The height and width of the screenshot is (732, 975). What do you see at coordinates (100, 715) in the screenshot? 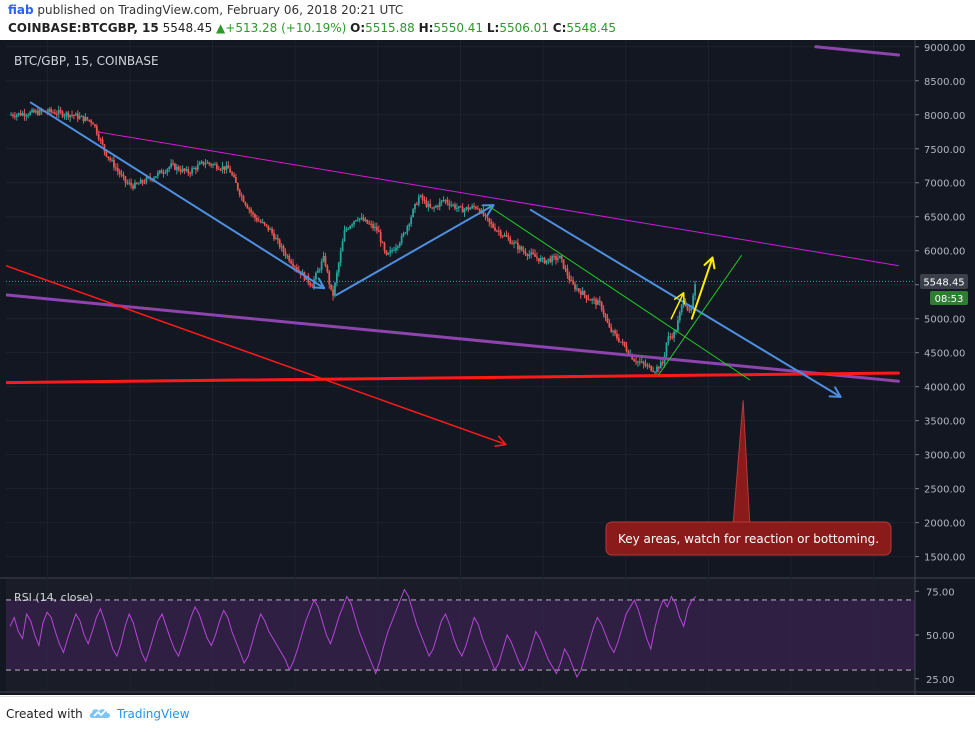
I see `tradingview-cloud-icon` at bounding box center [100, 715].